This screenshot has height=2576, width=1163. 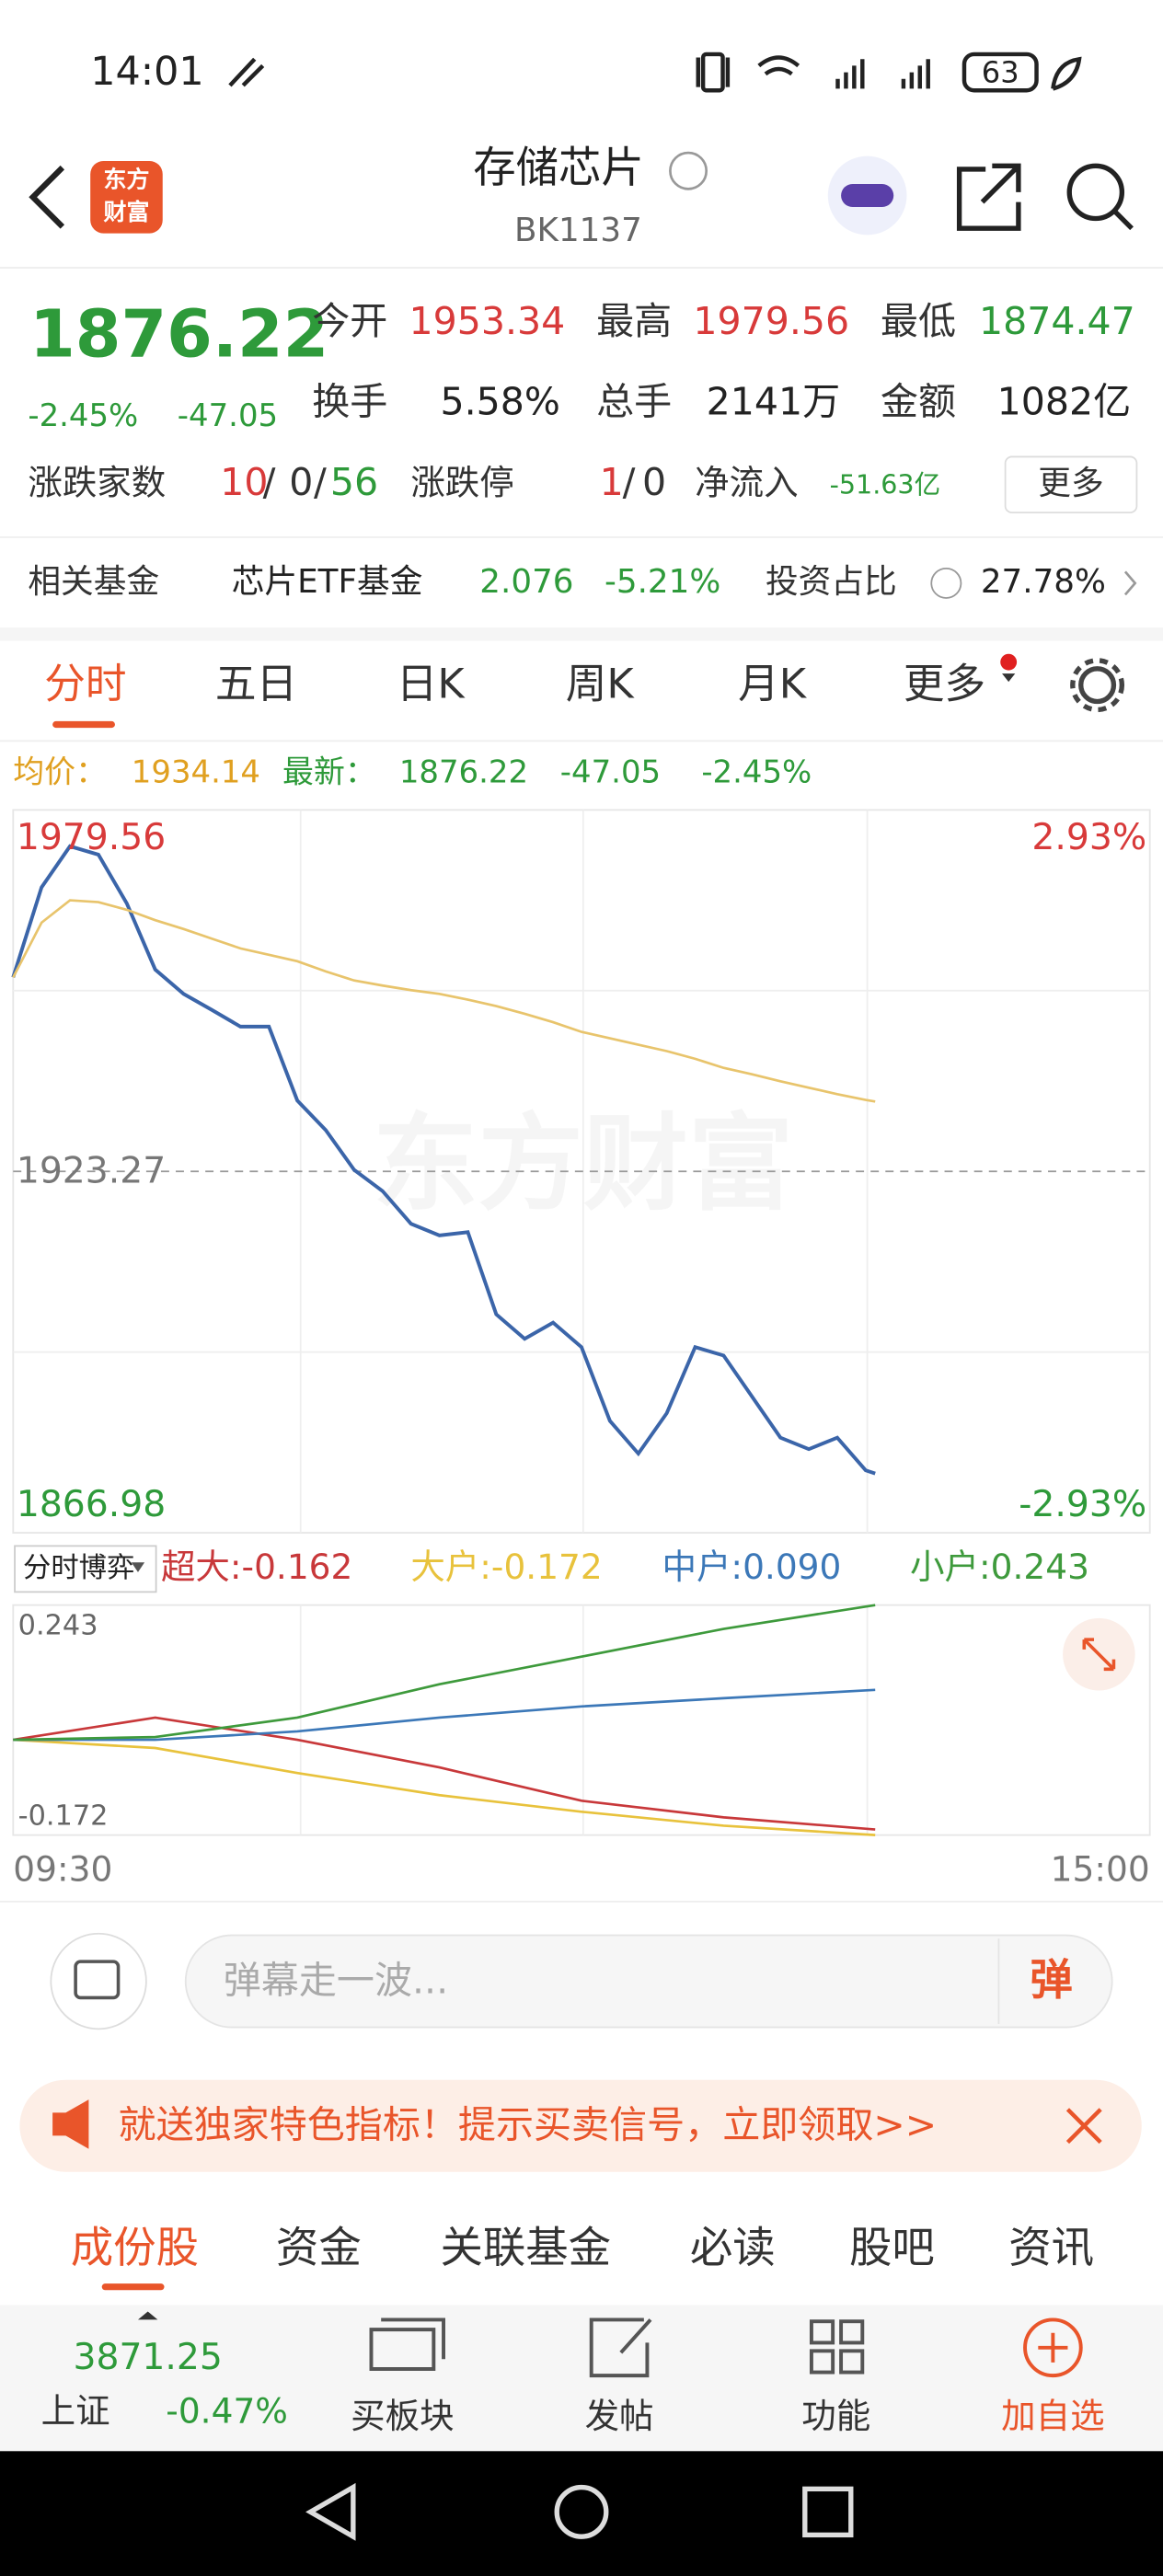 I want to click on banner-text: 就送独家特色指标！提示买卖信号，立即领取>>, so click(x=528, y=2124).